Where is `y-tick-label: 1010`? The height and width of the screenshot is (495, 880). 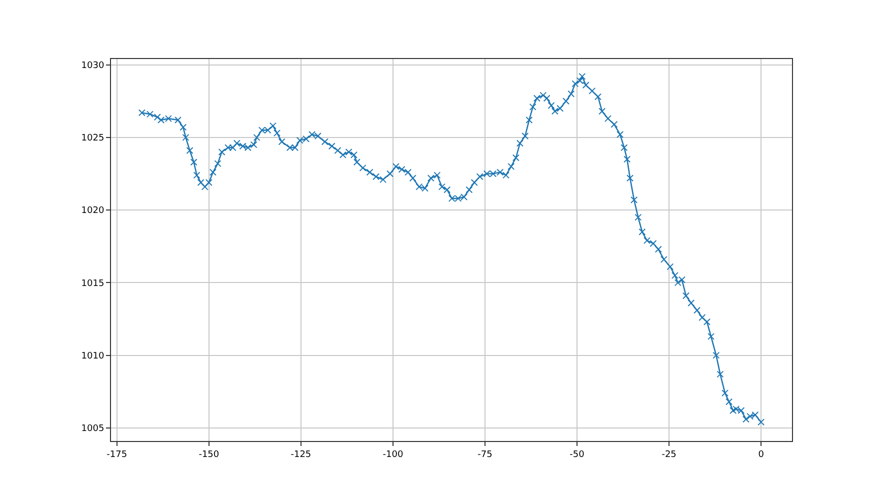 y-tick-label: 1010 is located at coordinates (92, 356).